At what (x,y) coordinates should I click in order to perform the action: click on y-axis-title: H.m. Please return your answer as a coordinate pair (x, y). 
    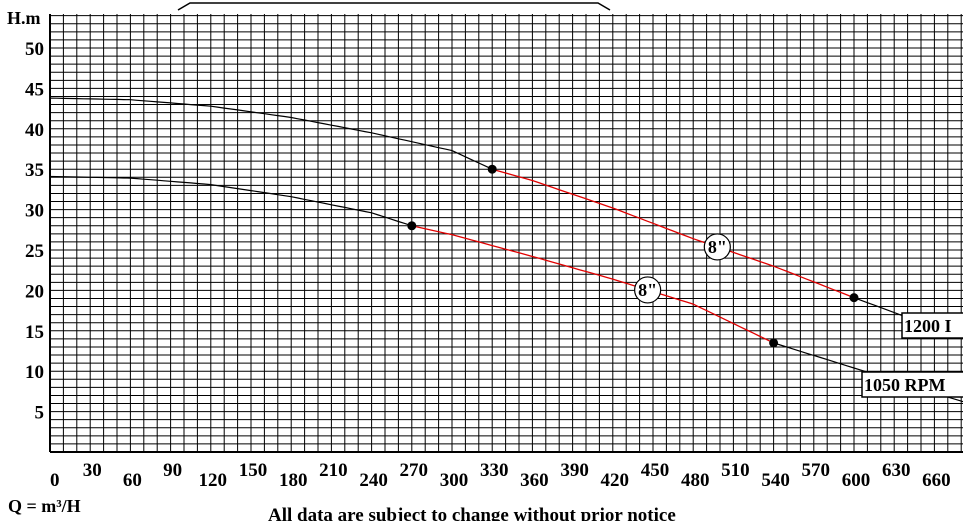
    Looking at the image, I should click on (24, 18).